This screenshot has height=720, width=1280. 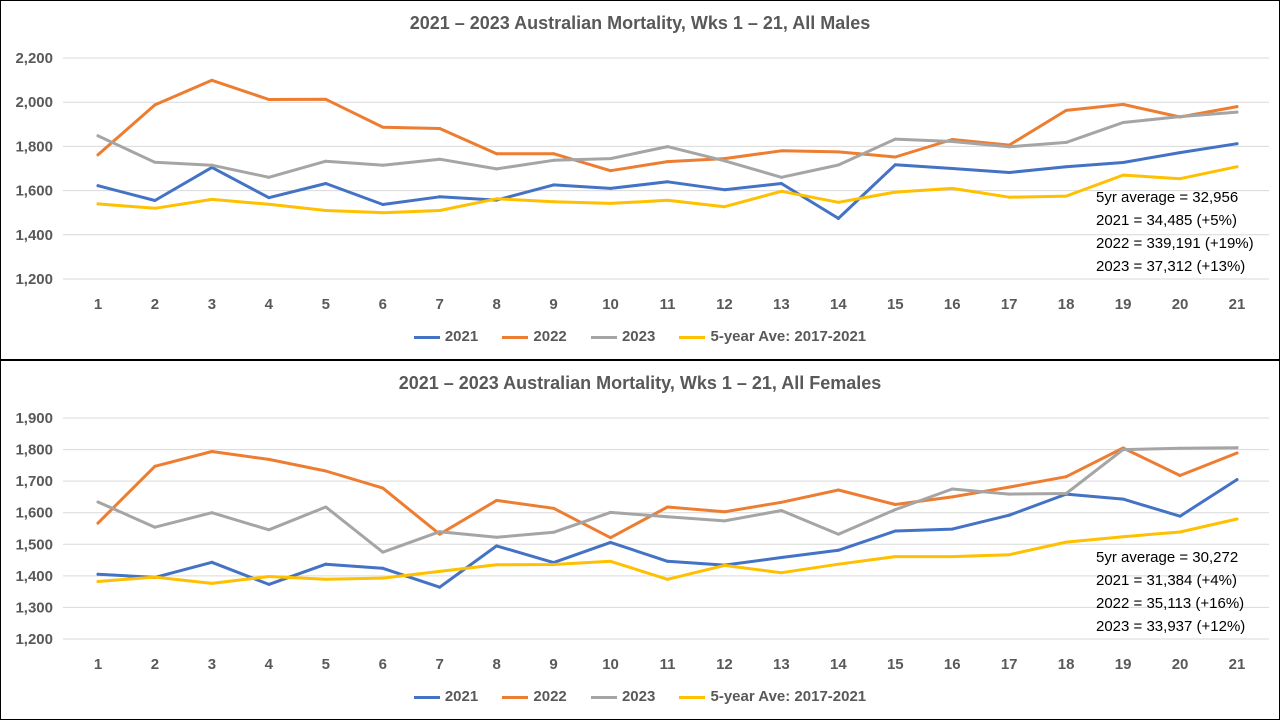 I want to click on y-tick-label: 1,400, so click(x=34, y=576).